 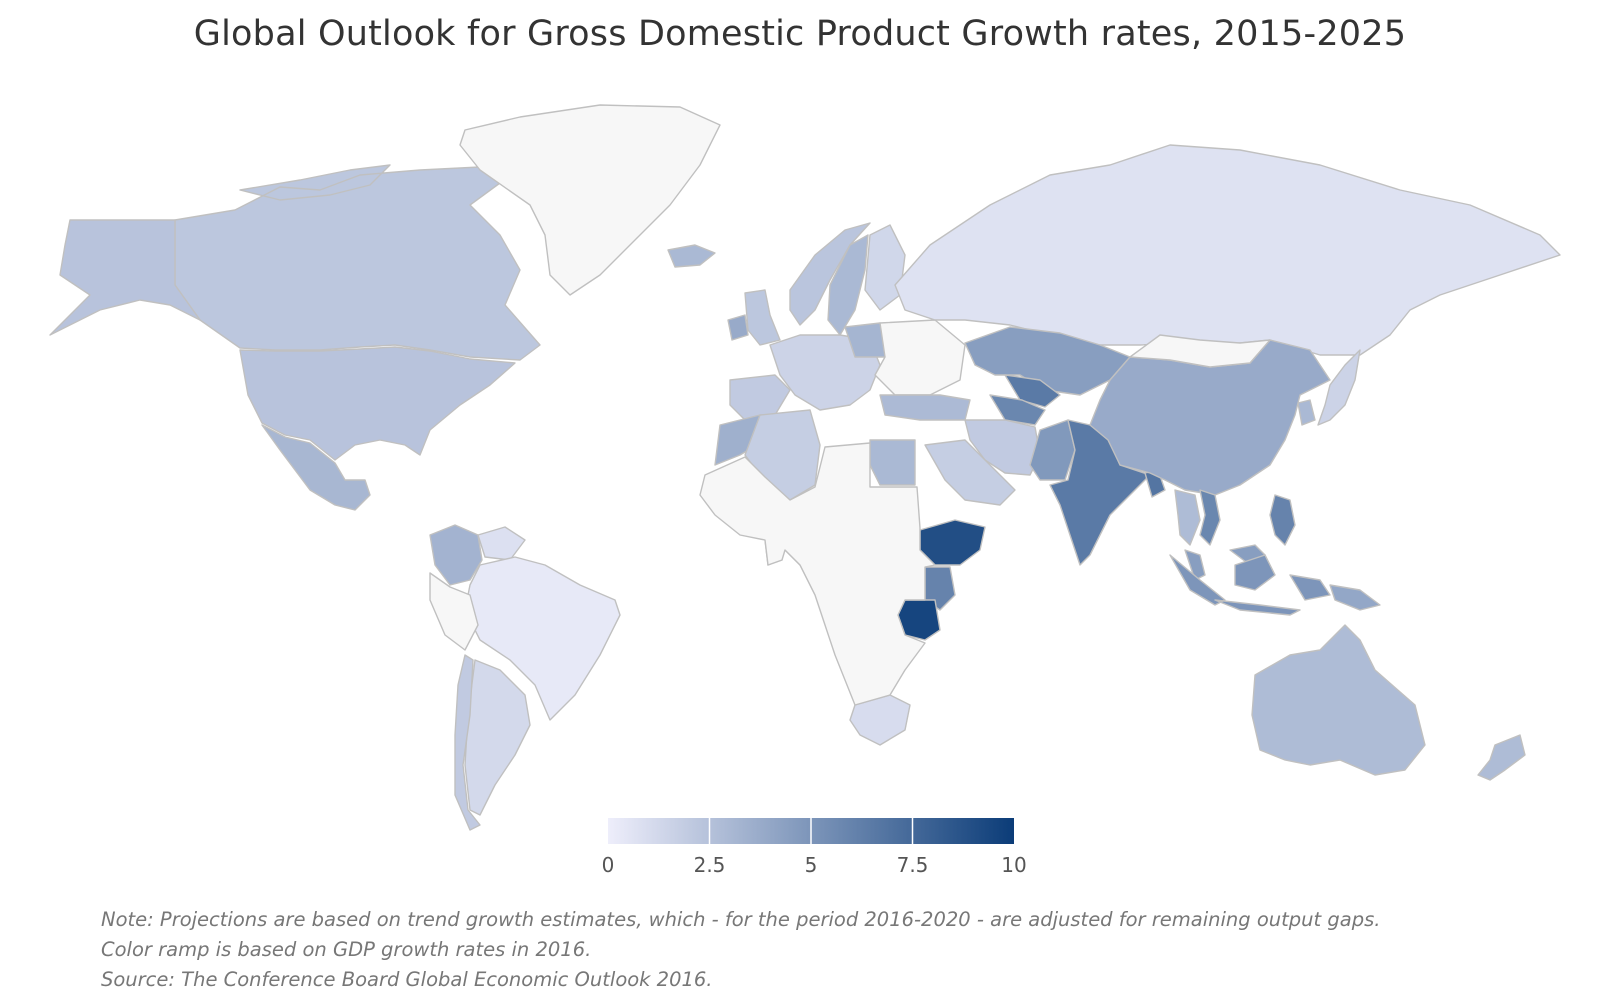 What do you see at coordinates (1339, 387) in the screenshot?
I see `region-japan: Japan` at bounding box center [1339, 387].